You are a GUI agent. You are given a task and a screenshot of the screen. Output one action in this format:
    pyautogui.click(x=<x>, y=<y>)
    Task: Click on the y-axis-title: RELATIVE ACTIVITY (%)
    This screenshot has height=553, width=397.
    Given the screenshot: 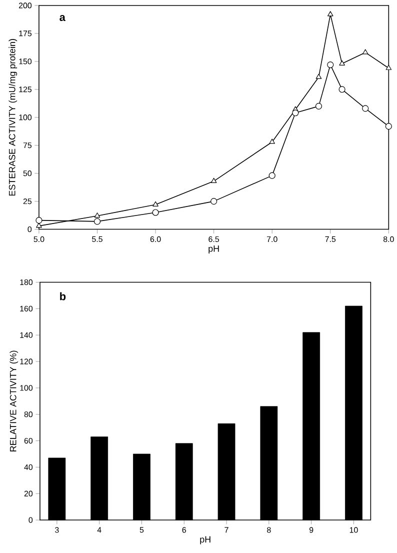 What is the action you would take?
    pyautogui.click(x=14, y=401)
    